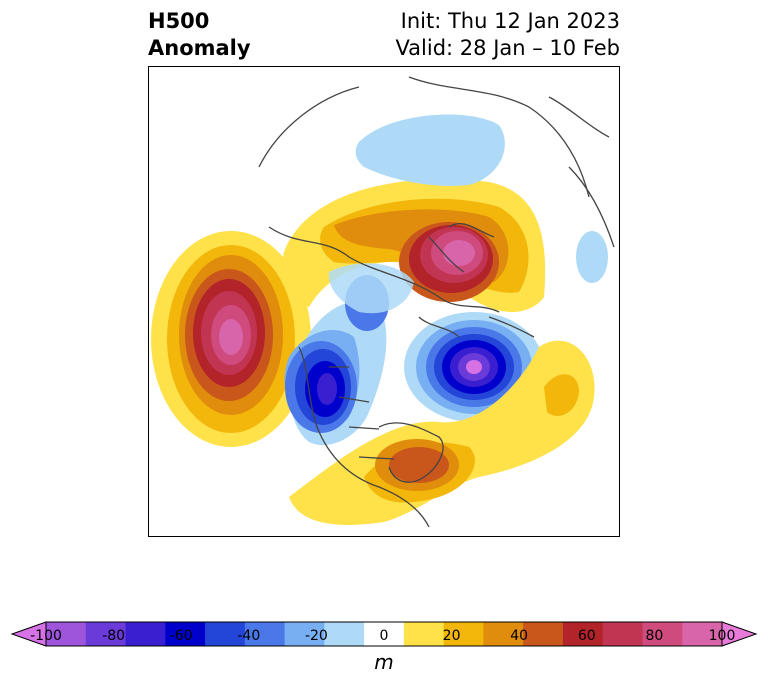 The width and height of the screenshot is (768, 686). I want to click on colorbar-tick-label: 80, so click(654, 636).